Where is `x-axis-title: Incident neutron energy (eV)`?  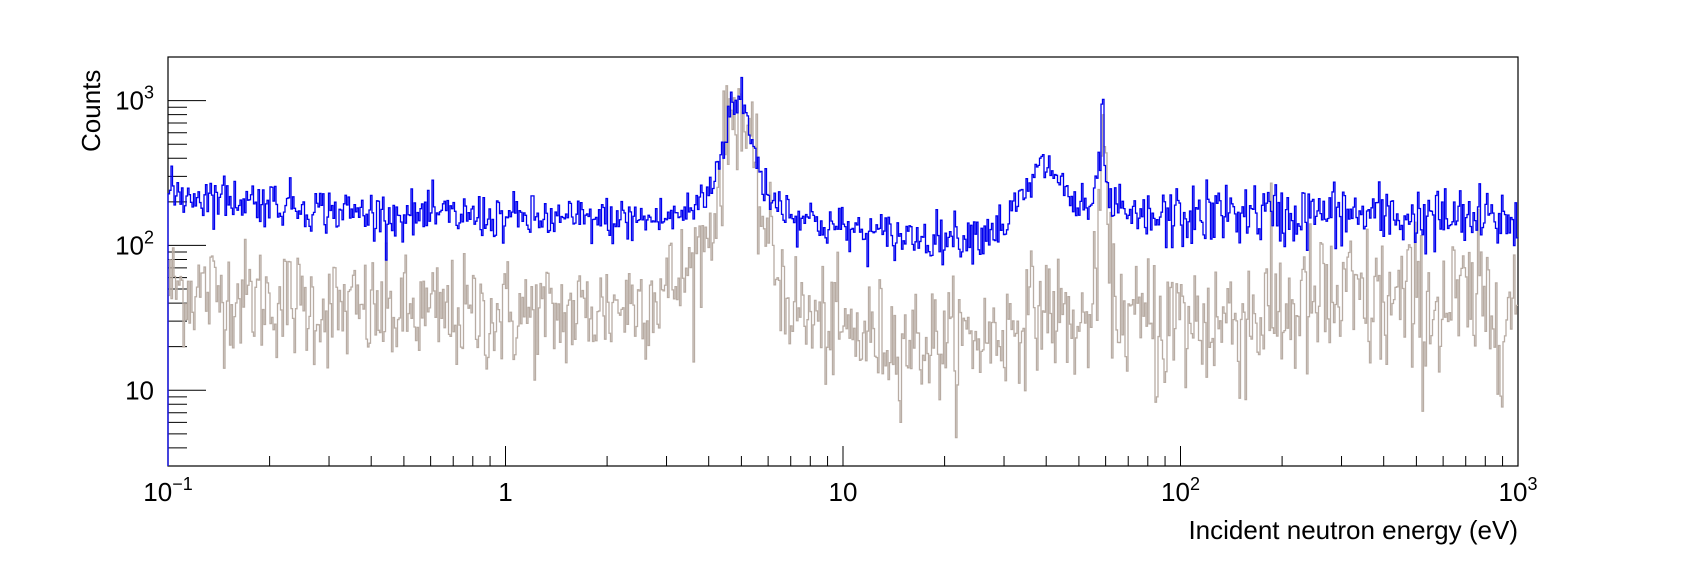
x-axis-title: Incident neutron energy (eV) is located at coordinates (1353, 530).